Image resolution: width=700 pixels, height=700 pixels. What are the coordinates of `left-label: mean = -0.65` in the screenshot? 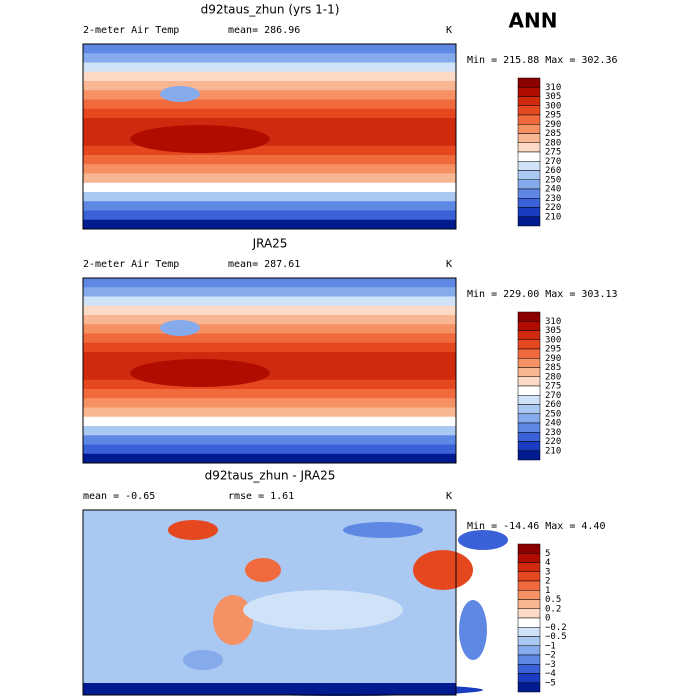 It's located at (119, 496).